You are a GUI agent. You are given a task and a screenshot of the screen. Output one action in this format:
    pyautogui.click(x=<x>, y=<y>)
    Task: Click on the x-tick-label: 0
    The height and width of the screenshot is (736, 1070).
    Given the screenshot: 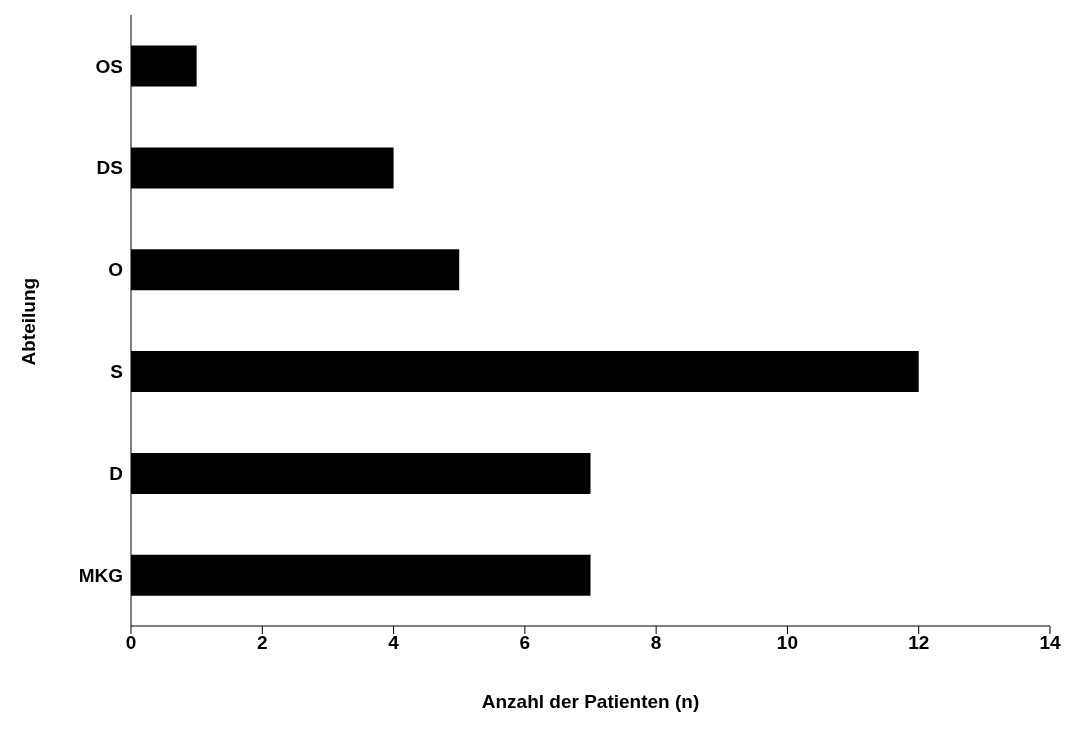 What is the action you would take?
    pyautogui.click(x=131, y=643)
    